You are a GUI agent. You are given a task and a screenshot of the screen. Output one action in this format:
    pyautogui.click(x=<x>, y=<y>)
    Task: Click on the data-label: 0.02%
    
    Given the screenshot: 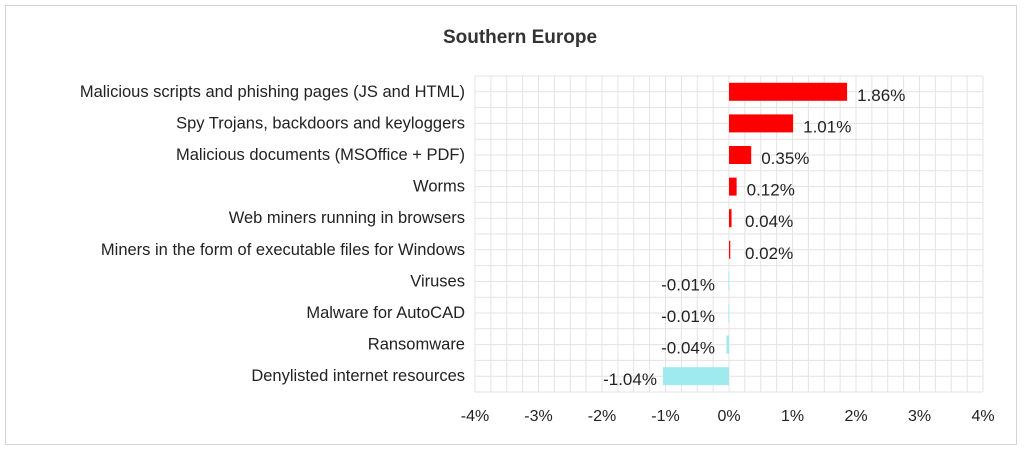 What is the action you would take?
    pyautogui.click(x=769, y=253)
    